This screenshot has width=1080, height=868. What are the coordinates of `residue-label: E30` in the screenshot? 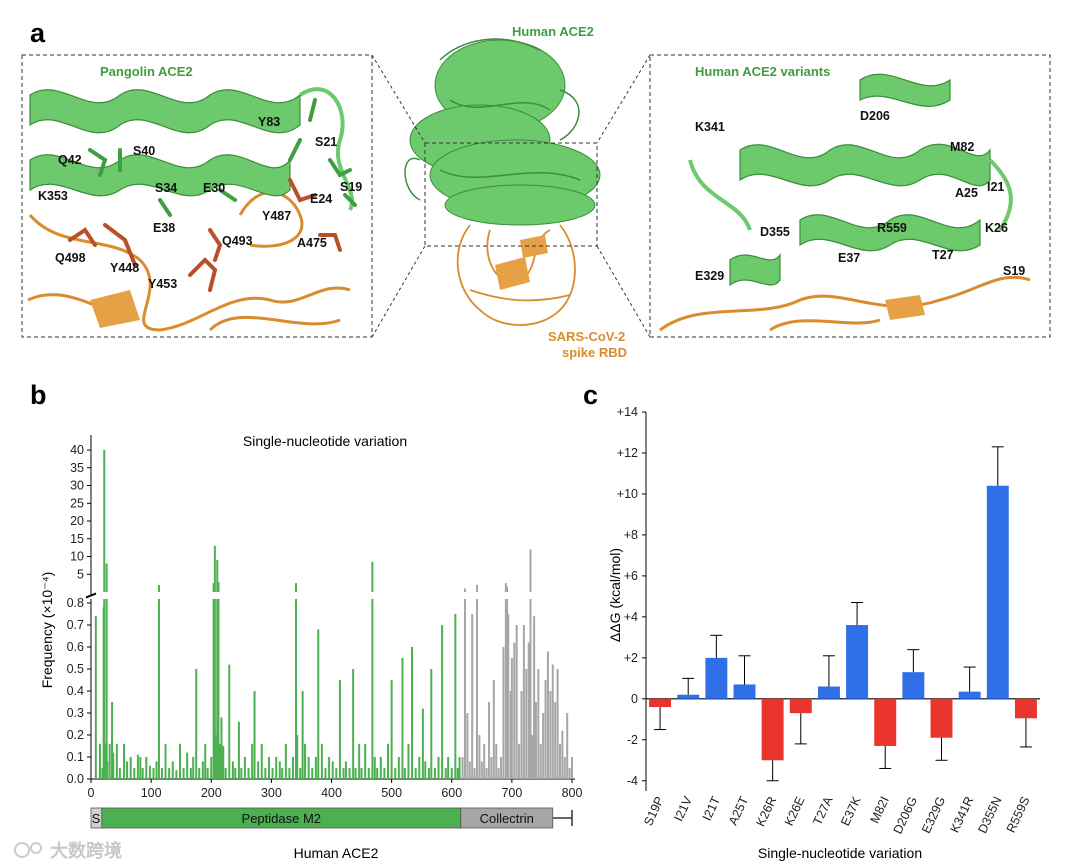 It's located at (214, 188).